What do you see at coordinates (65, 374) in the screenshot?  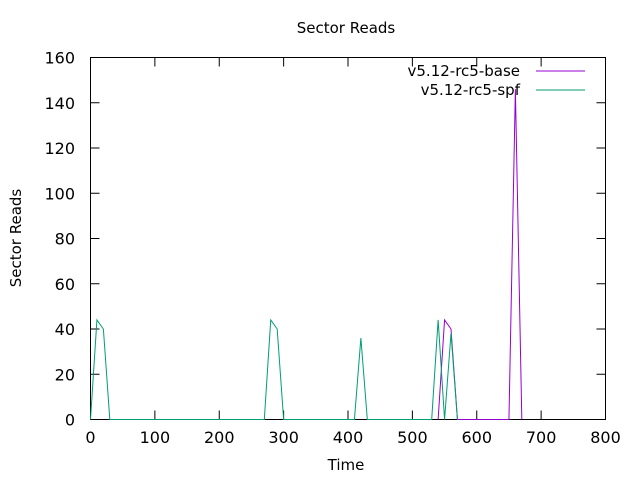 I see `y-tick-label: 20` at bounding box center [65, 374].